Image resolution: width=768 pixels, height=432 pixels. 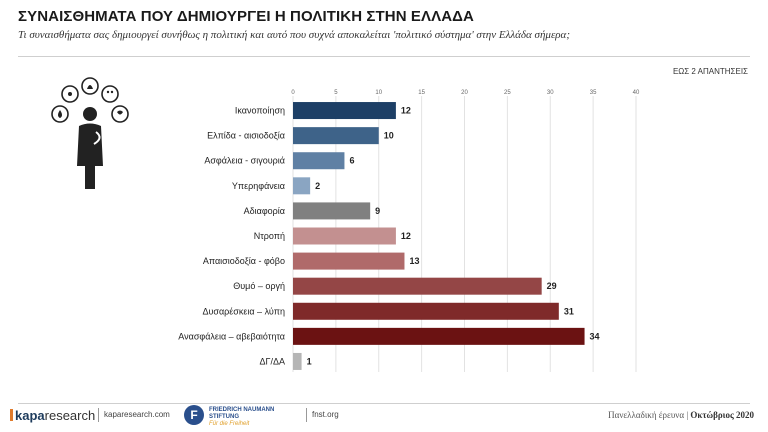 What do you see at coordinates (384, 403) in the screenshot?
I see `footer-divider` at bounding box center [384, 403].